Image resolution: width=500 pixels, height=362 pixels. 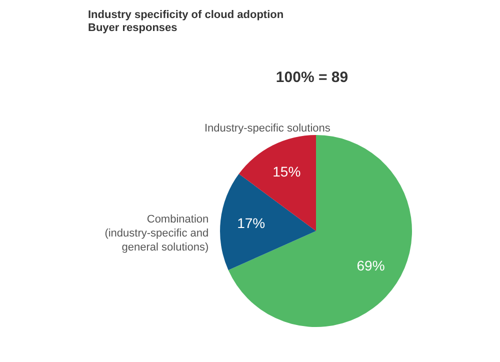 What do you see at coordinates (267, 128) in the screenshot?
I see `slice-label: Industry-specific solutions` at bounding box center [267, 128].